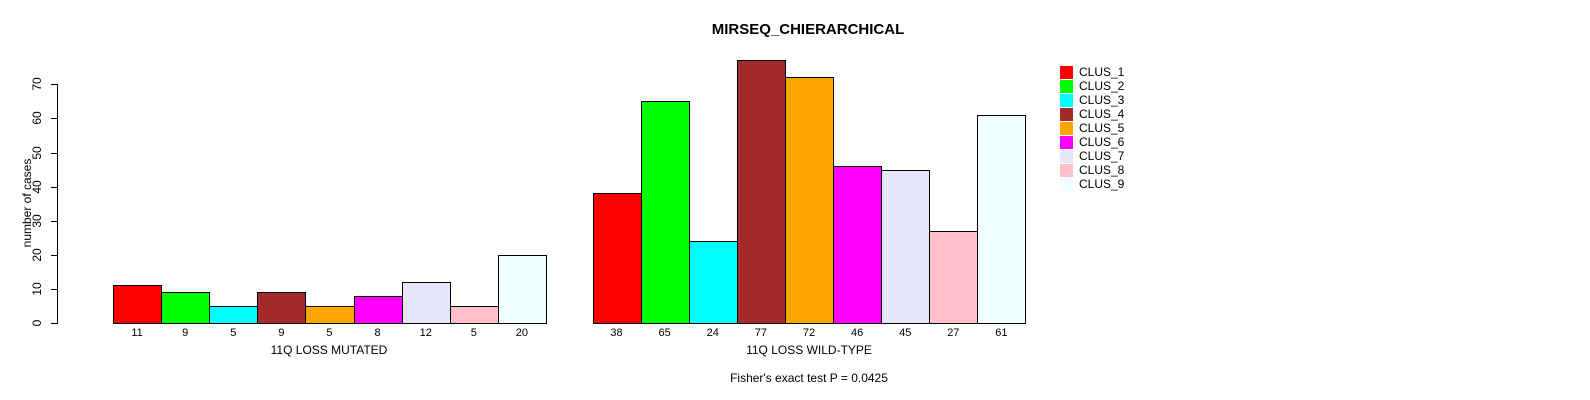  Describe the element at coordinates (1102, 184) in the screenshot. I see `legend-item-label: CLUS_9` at that location.